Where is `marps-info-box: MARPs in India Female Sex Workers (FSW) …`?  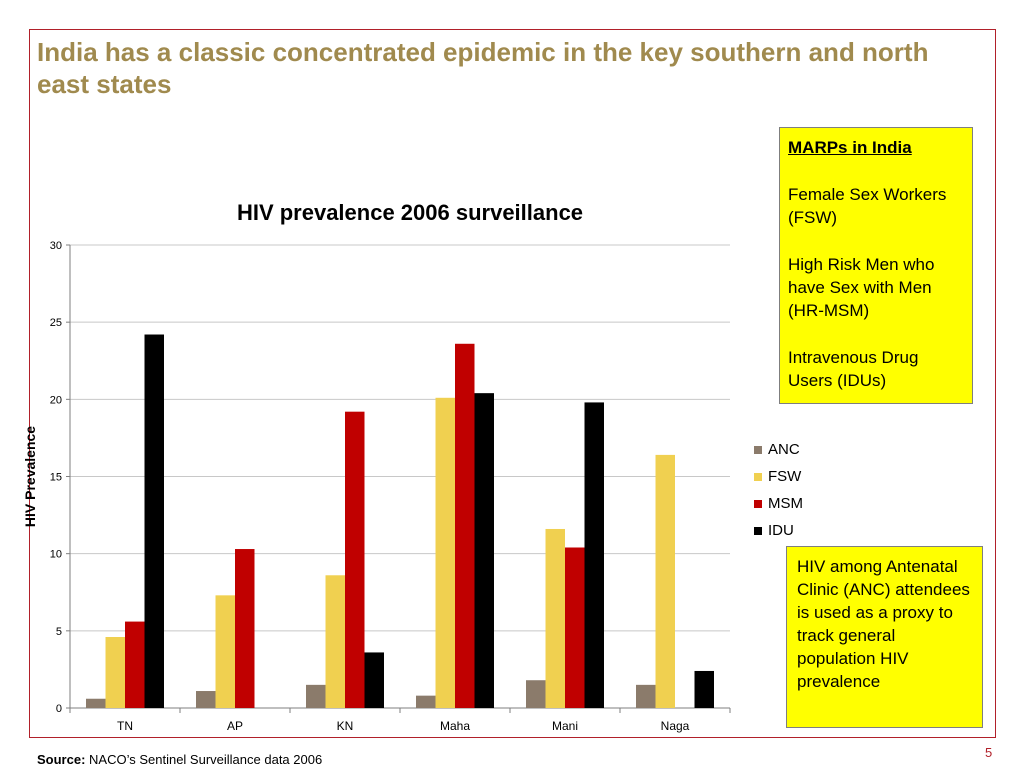
marps-info-box: MARPs in India Female Sex Workers (FSW) … is located at coordinates (876, 265).